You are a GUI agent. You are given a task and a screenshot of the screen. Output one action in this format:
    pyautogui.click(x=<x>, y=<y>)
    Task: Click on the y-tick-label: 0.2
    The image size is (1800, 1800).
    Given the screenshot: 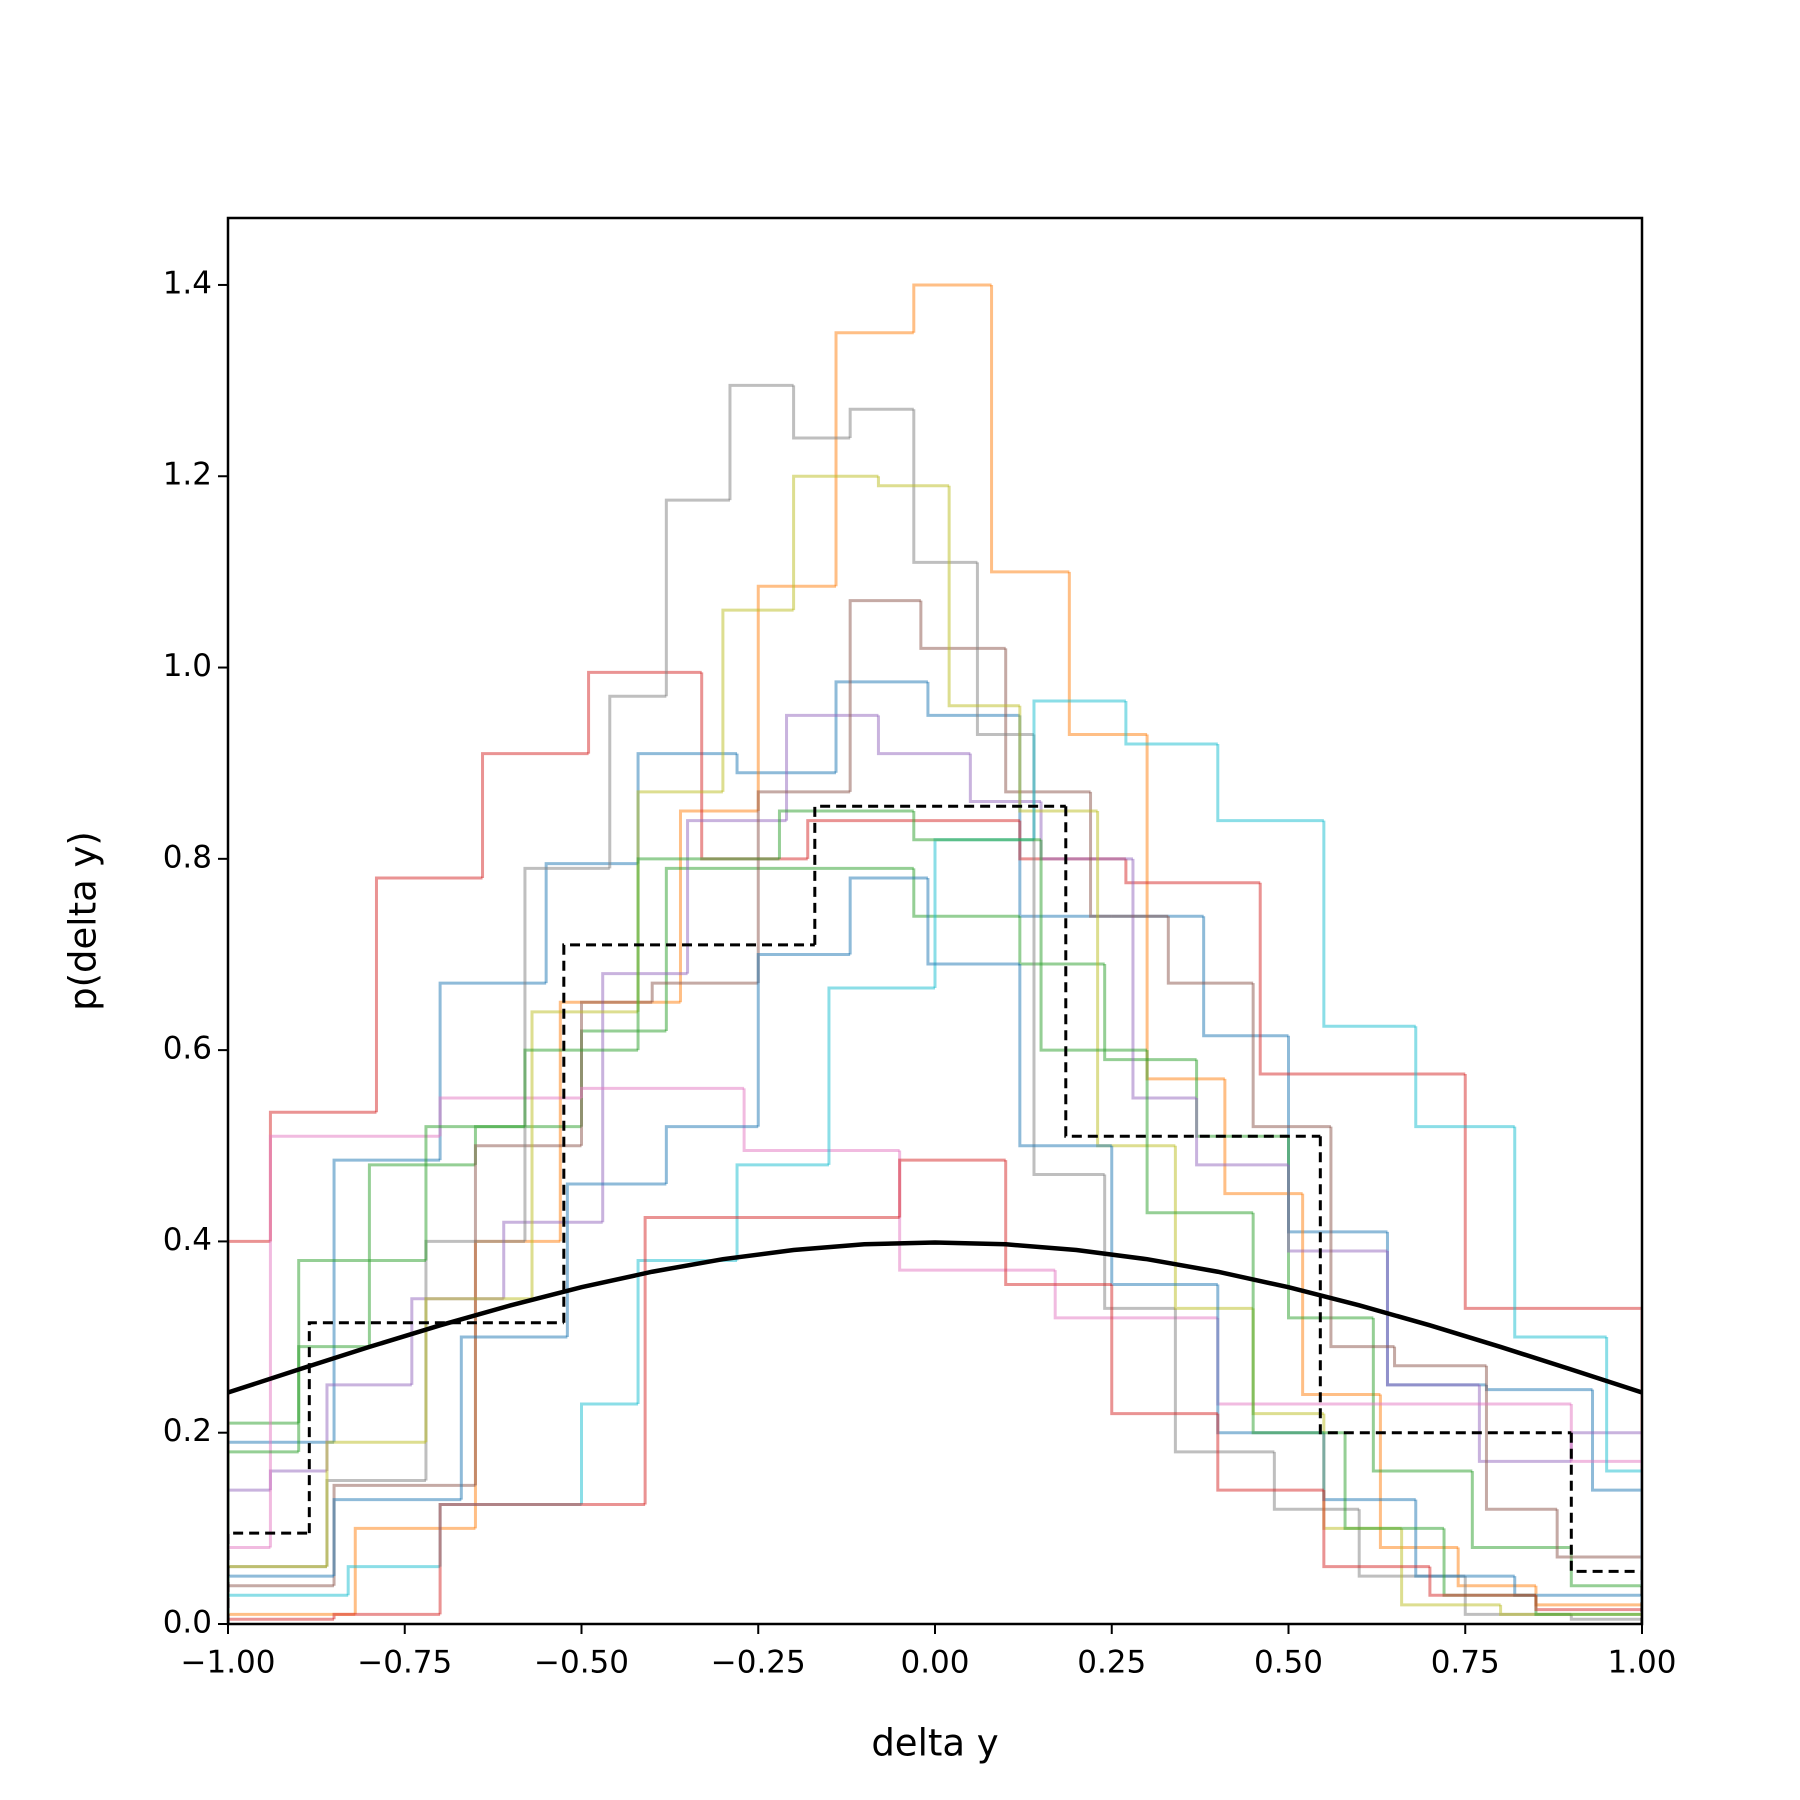 What is the action you would take?
    pyautogui.click(x=187, y=1431)
    